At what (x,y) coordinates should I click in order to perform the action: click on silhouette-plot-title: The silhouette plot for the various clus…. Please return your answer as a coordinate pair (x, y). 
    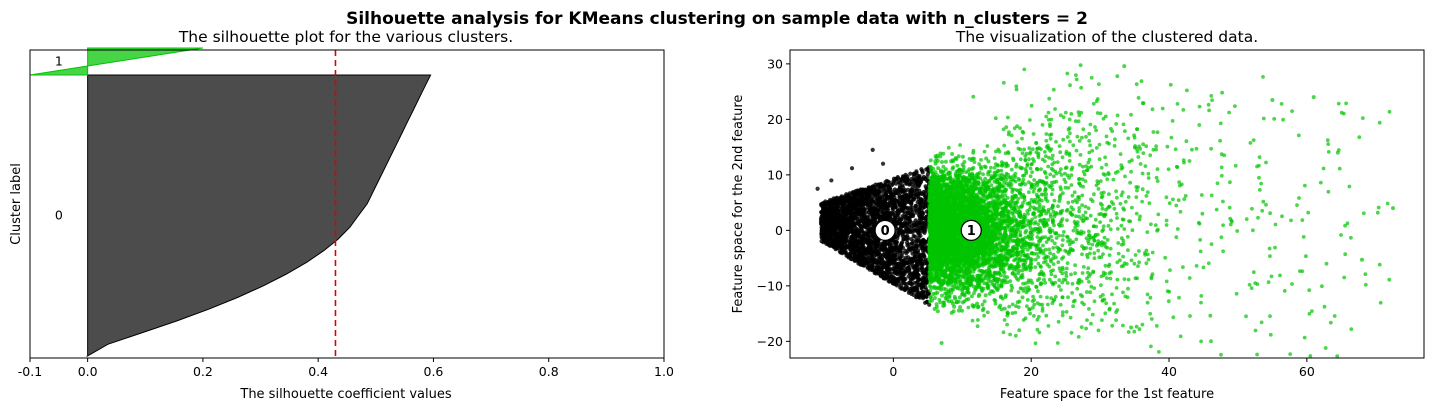
    Looking at the image, I should click on (345, 37).